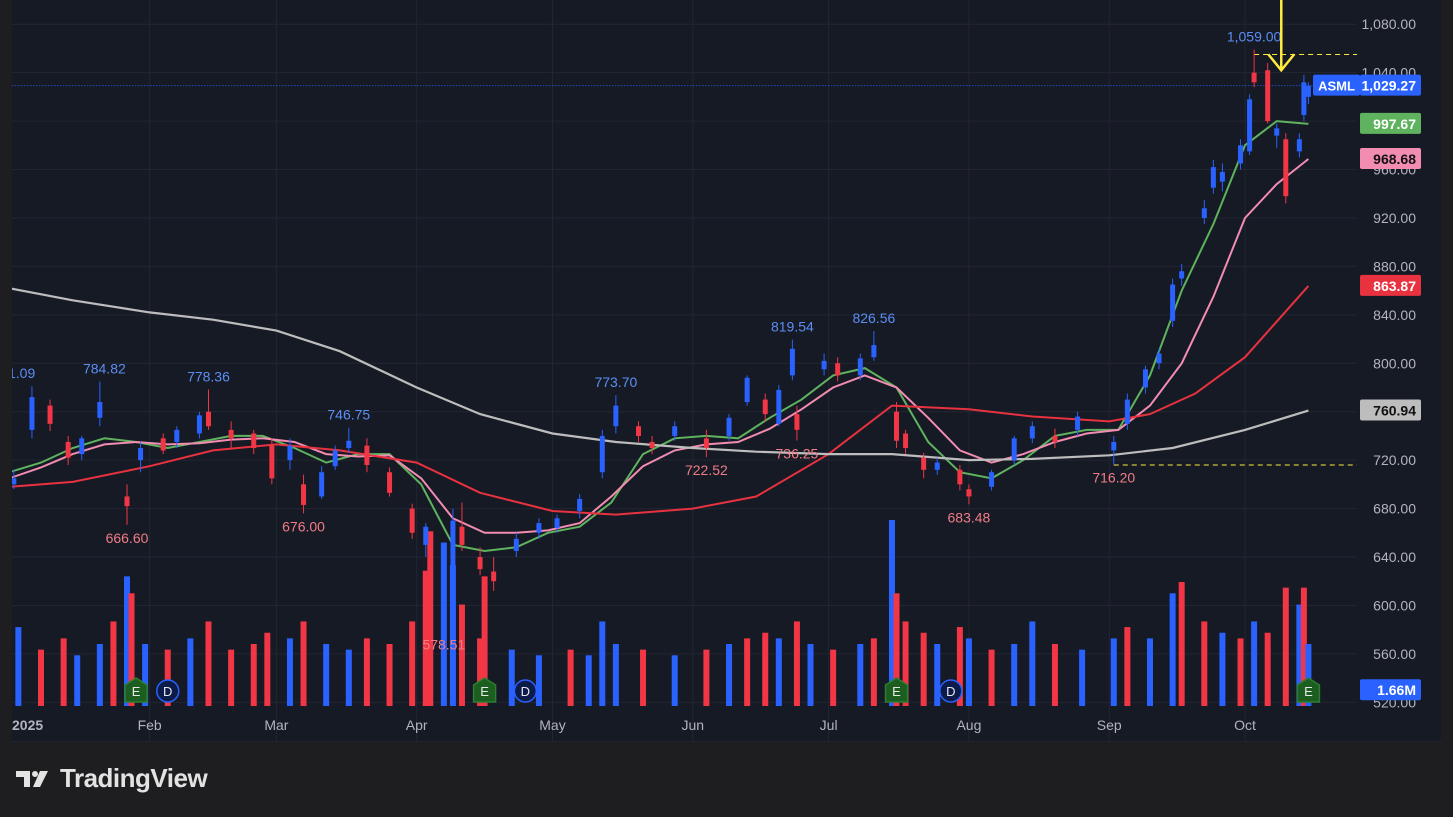 This screenshot has height=817, width=1453. Describe the element at coordinates (1113, 478) in the screenshot. I see `low-price-label: 716.20` at that location.